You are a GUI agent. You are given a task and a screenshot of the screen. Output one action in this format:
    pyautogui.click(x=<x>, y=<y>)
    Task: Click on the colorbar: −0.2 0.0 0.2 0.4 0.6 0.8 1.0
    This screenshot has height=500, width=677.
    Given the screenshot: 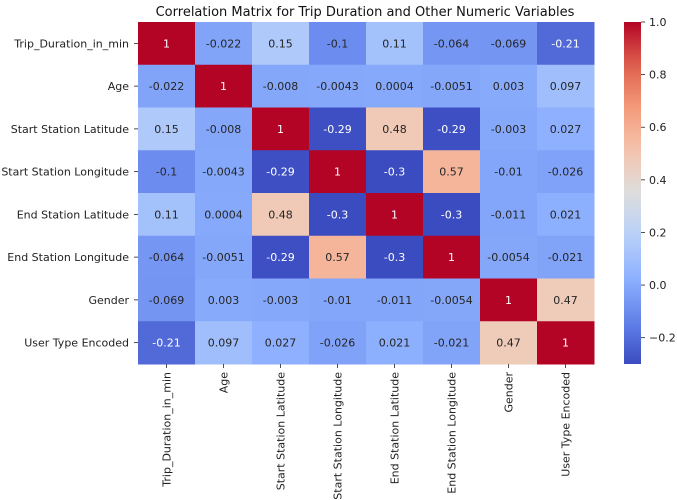 What is the action you would take?
    pyautogui.click(x=650, y=190)
    